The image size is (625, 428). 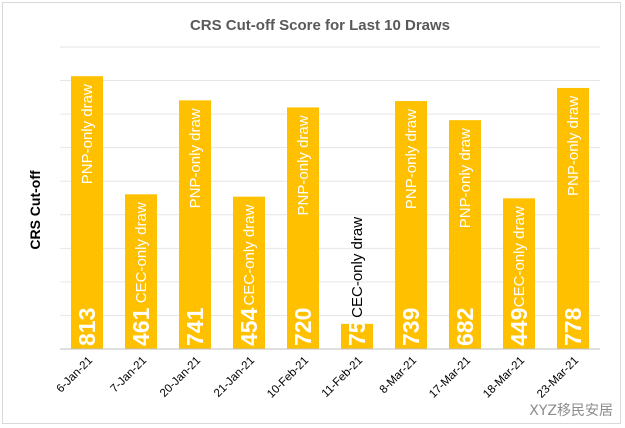 I want to click on y-axis-label: CRS Cut-off, so click(x=35, y=210).